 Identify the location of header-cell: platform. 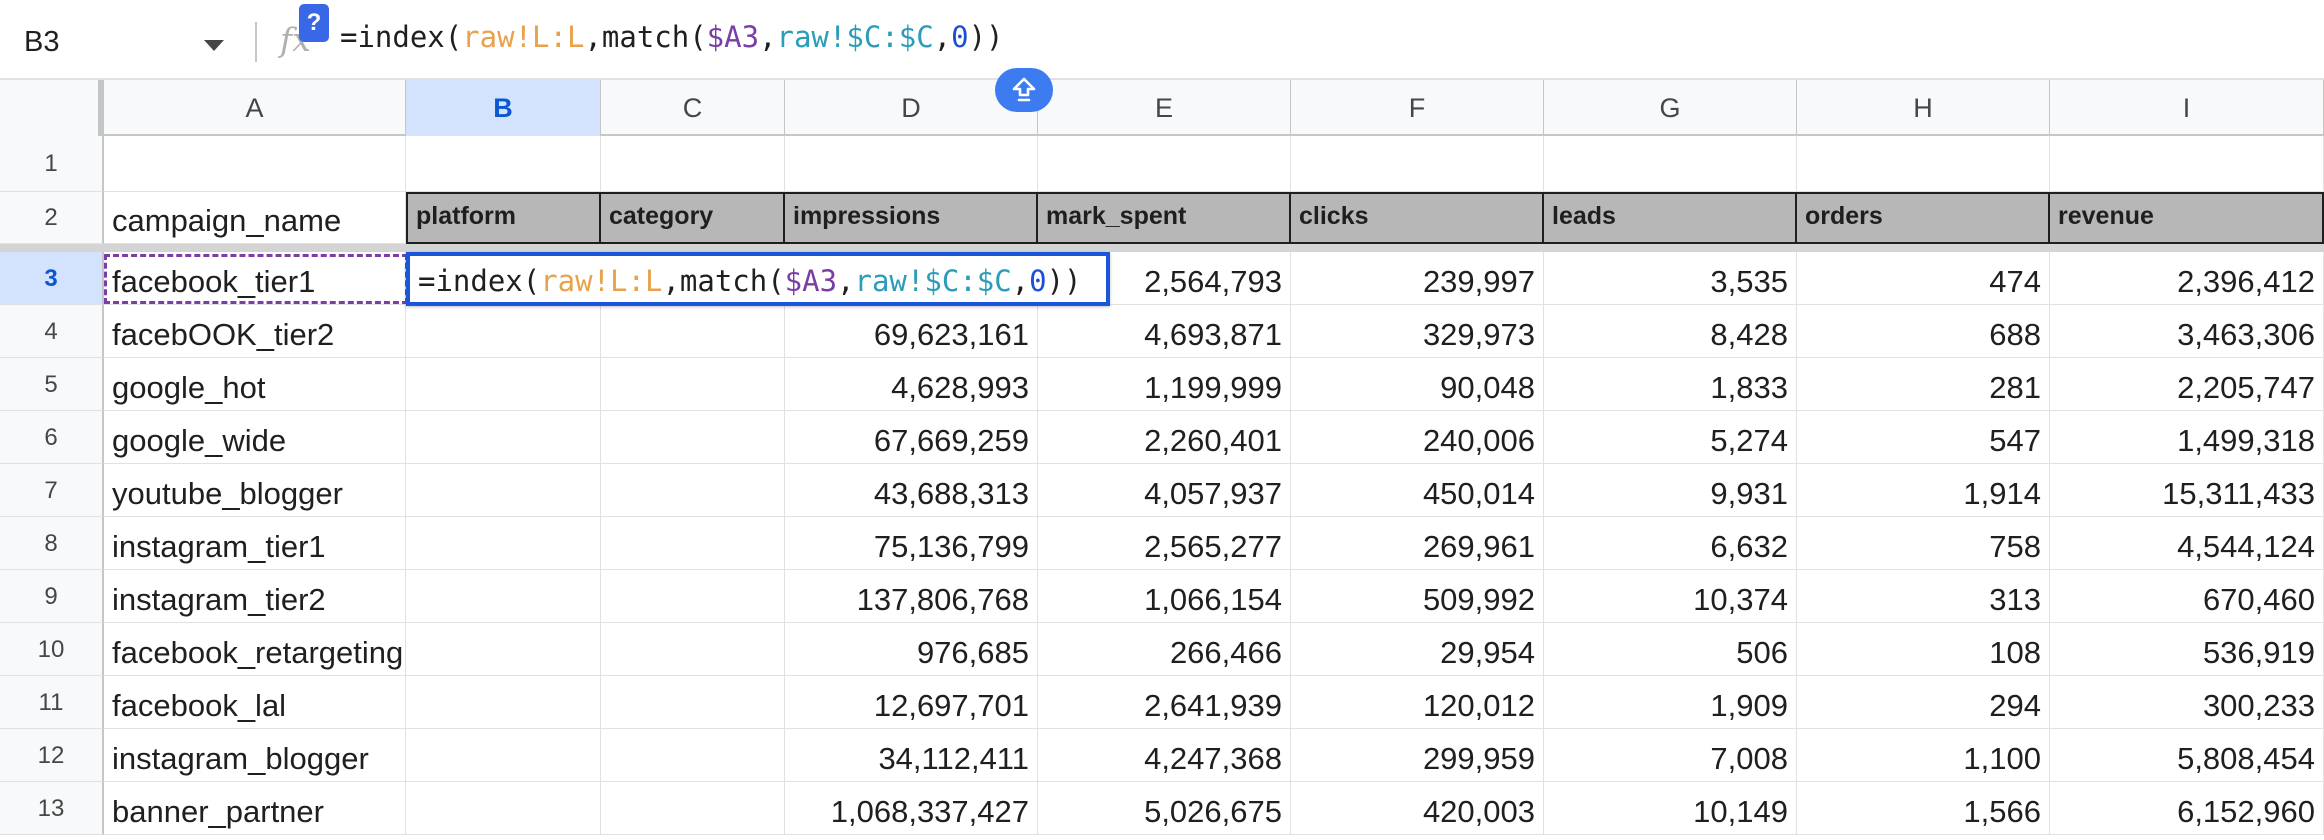
(503, 218).